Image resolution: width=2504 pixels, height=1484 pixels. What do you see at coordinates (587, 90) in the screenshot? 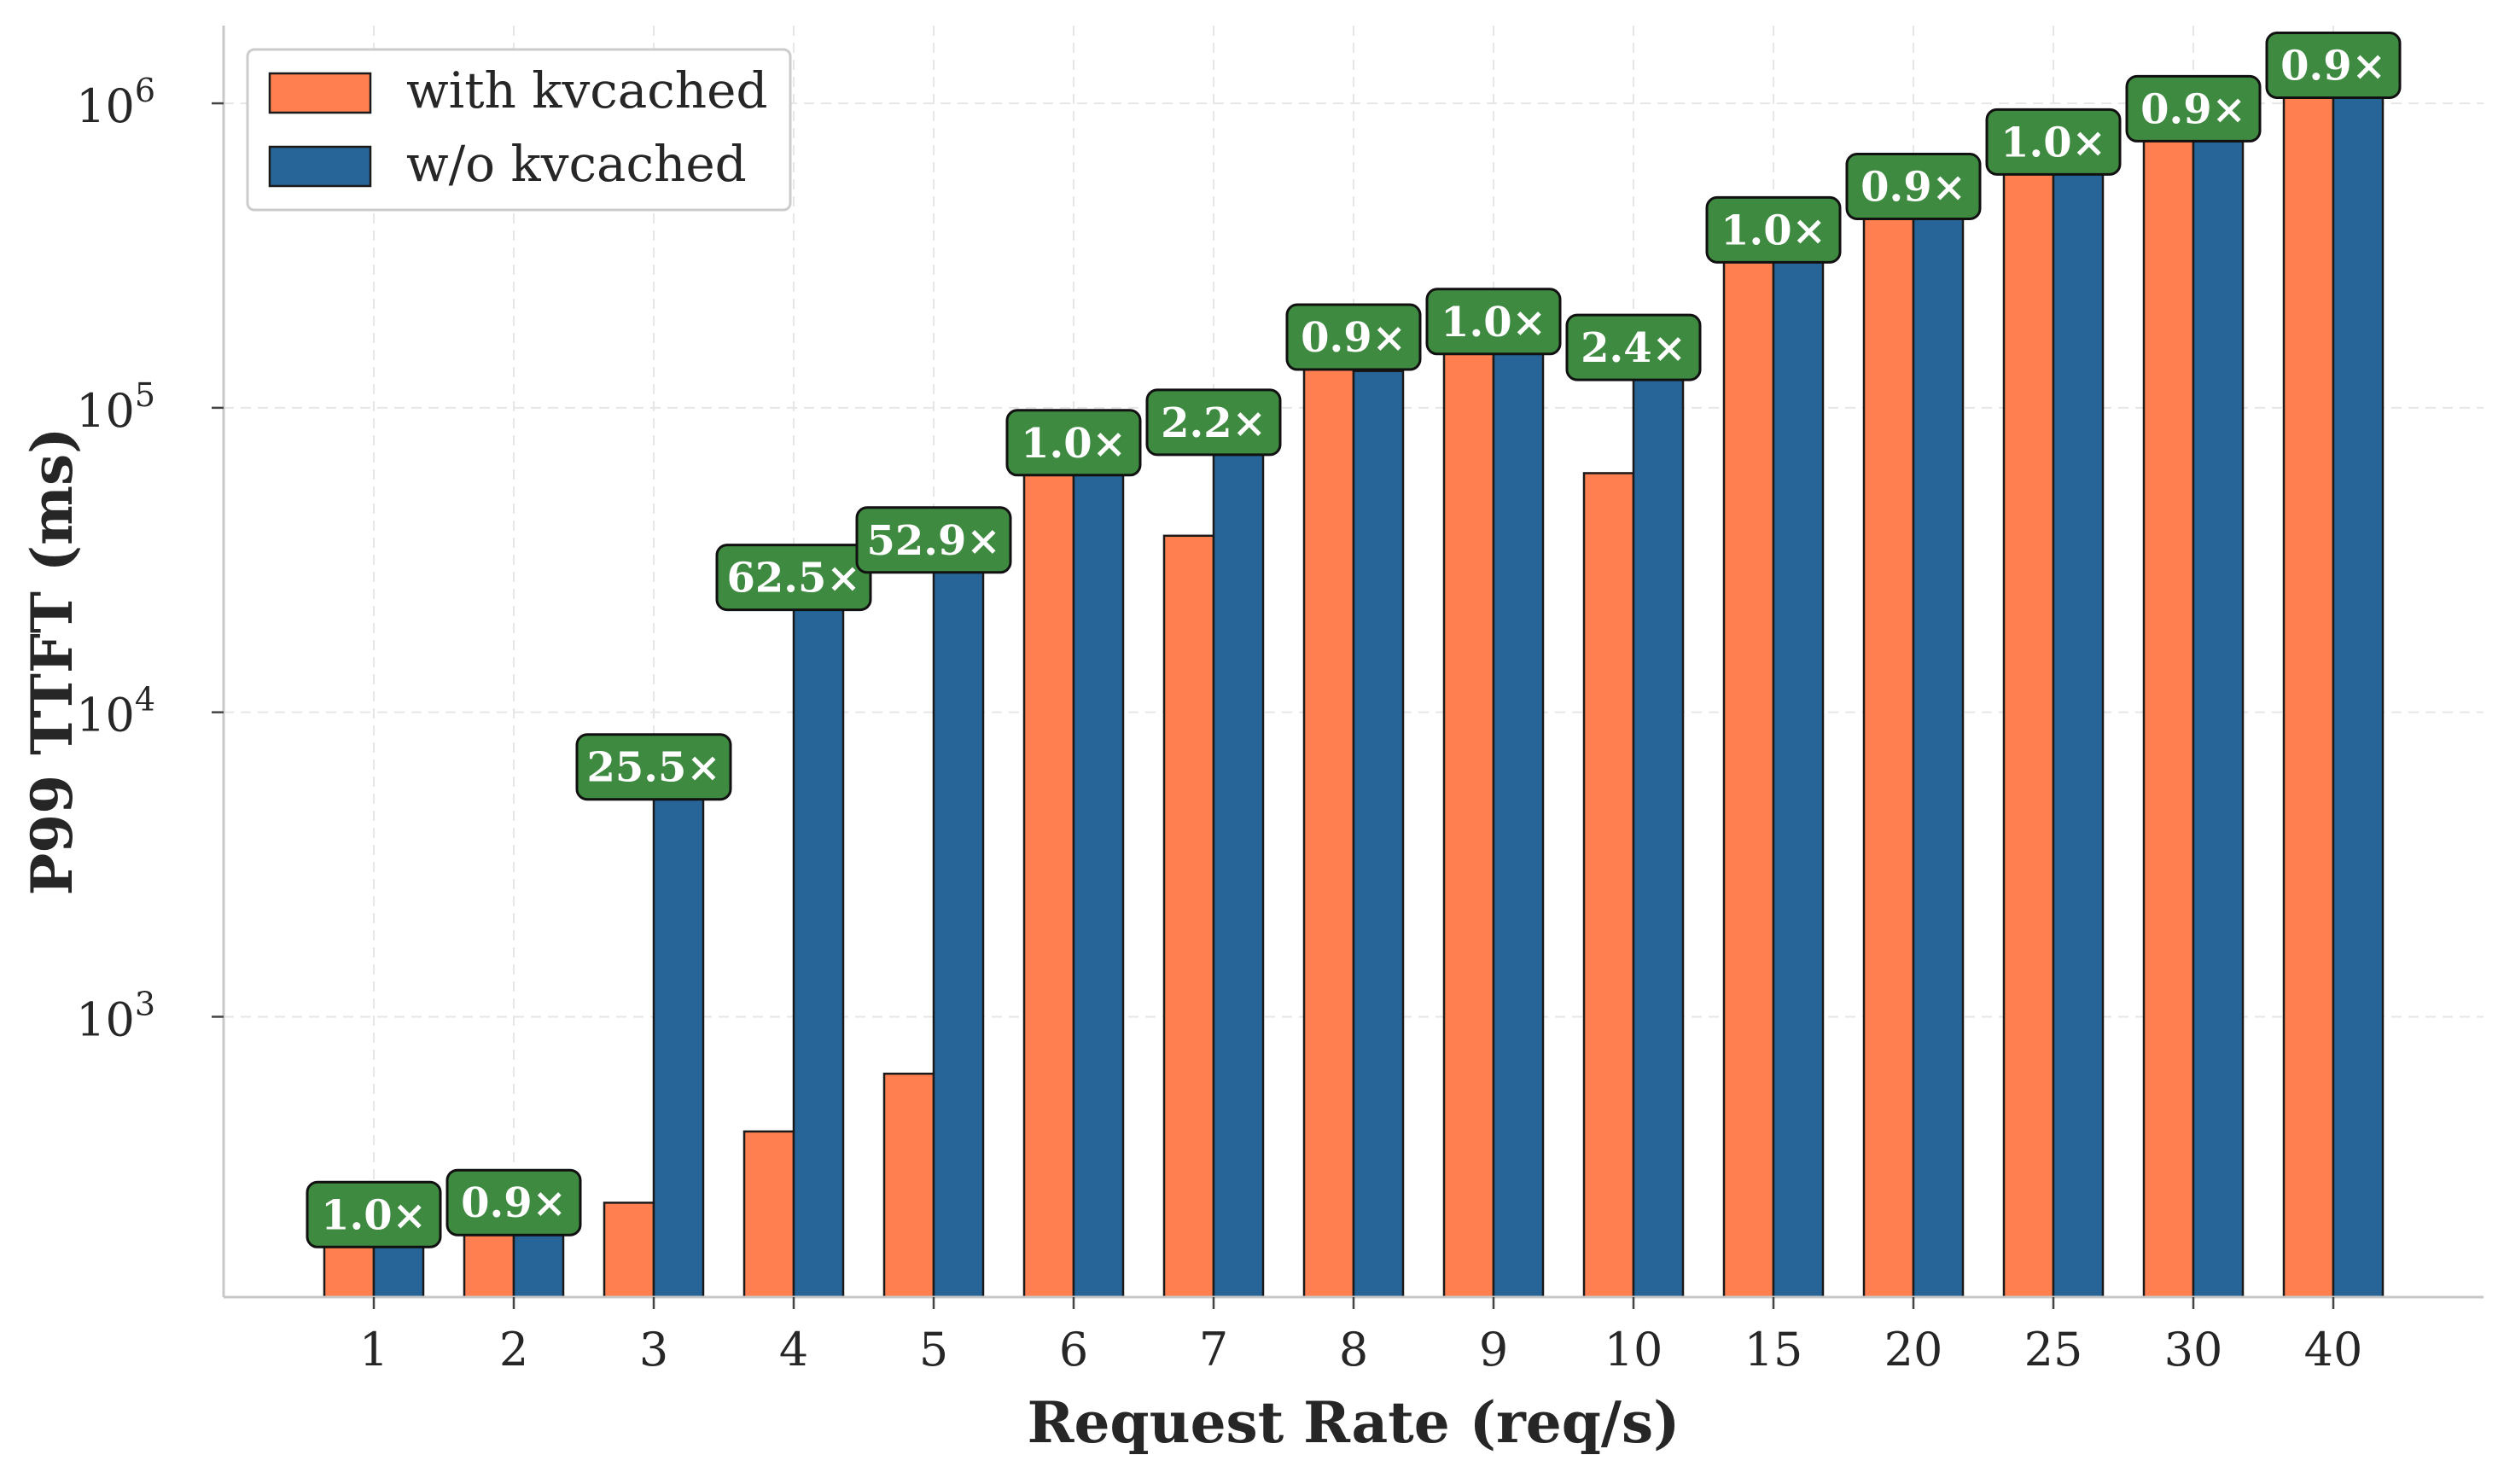
I see `legend-label: with kvcached` at bounding box center [587, 90].